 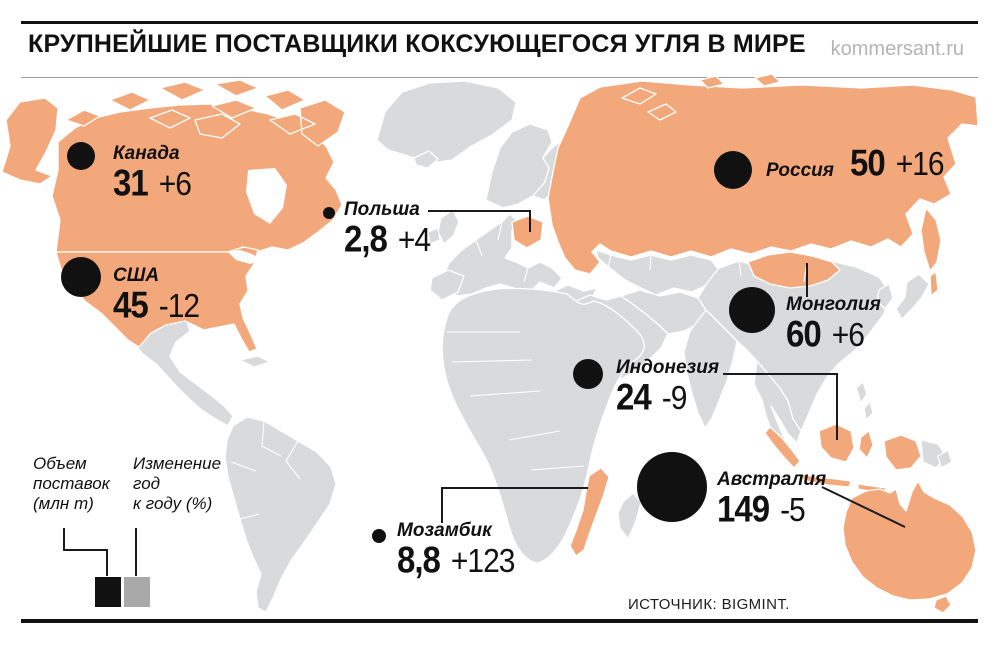 I want to click on country-madagascar, so click(x=629, y=516).